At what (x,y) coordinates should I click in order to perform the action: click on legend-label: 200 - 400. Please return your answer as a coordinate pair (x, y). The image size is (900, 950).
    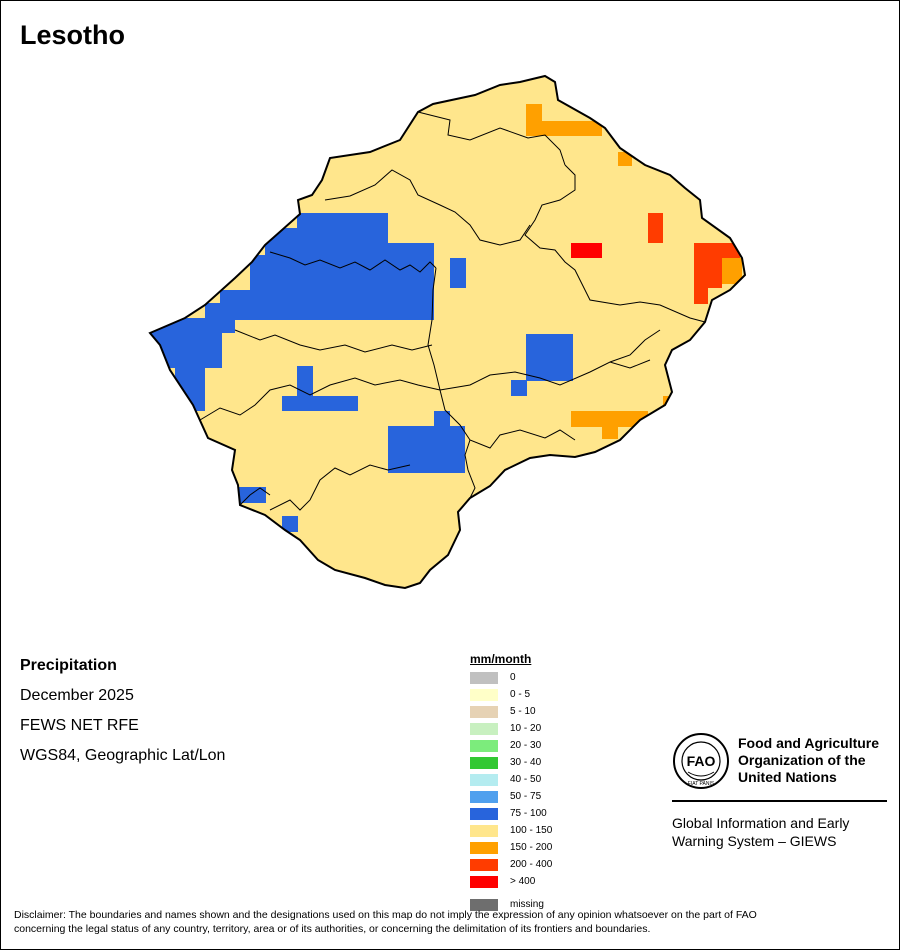
    Looking at the image, I should click on (531, 864).